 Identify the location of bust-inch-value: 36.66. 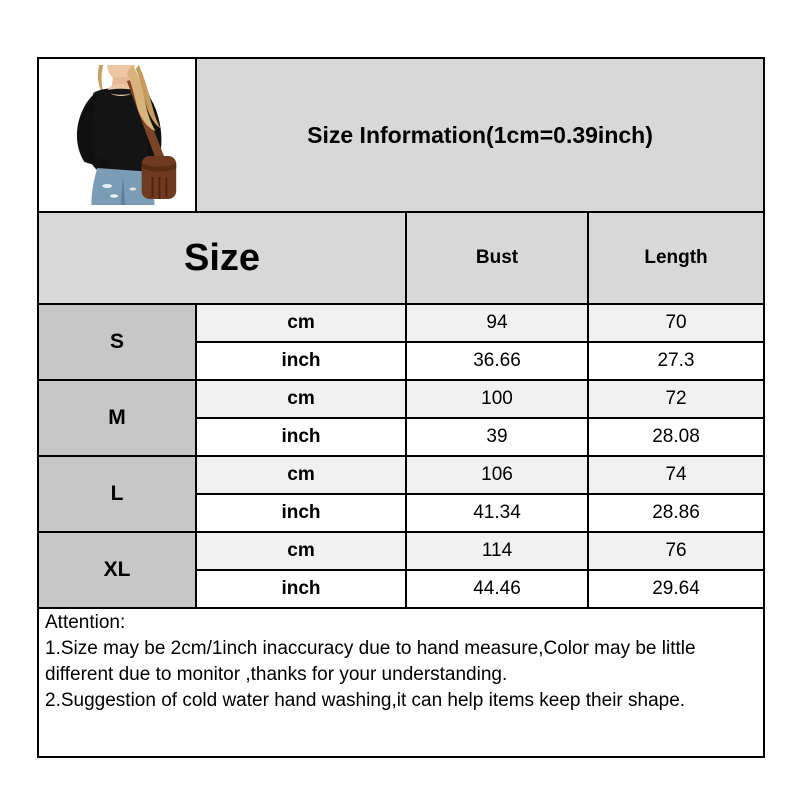
(497, 361).